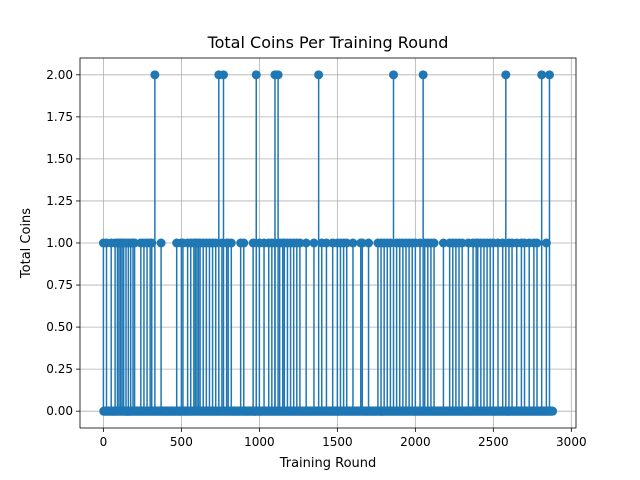 The height and width of the screenshot is (480, 640). I want to click on y-tick-label: 0.00, so click(59, 411).